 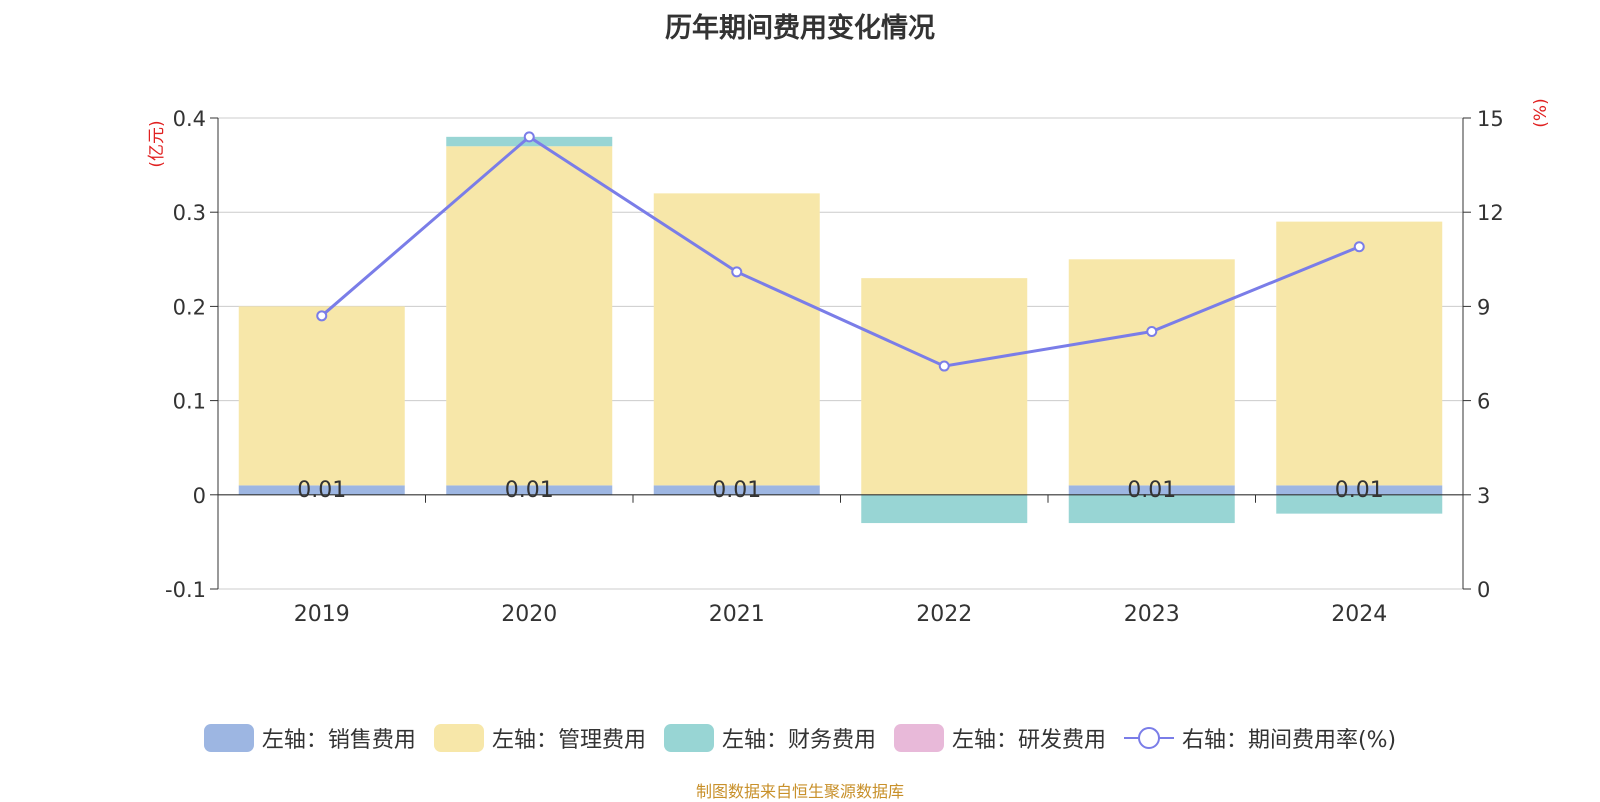 What do you see at coordinates (1483, 402) in the screenshot?
I see `right-axis-tick-label: 6` at bounding box center [1483, 402].